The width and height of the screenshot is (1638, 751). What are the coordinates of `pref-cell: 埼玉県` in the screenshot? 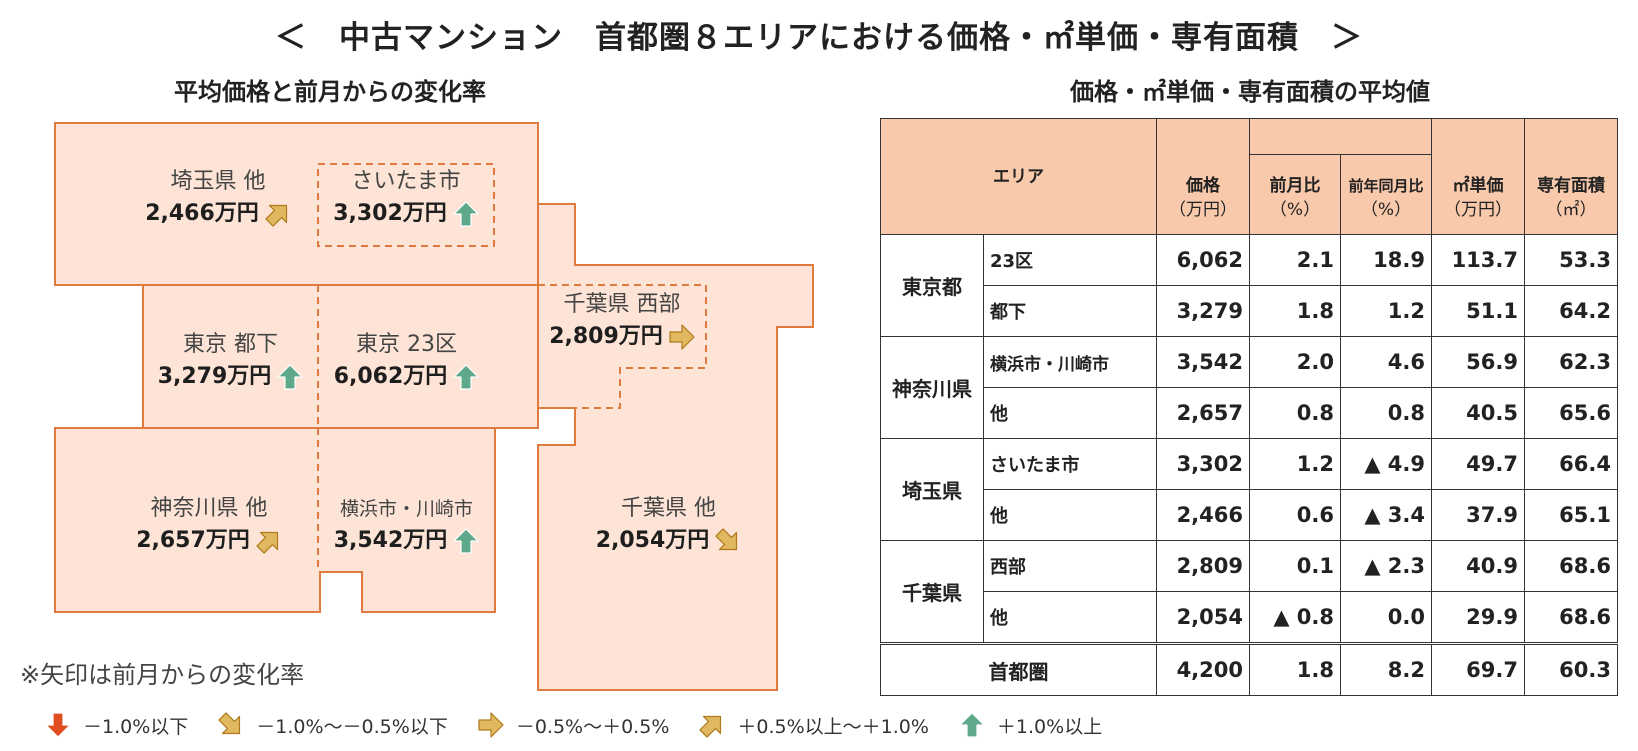 It's located at (932, 489).